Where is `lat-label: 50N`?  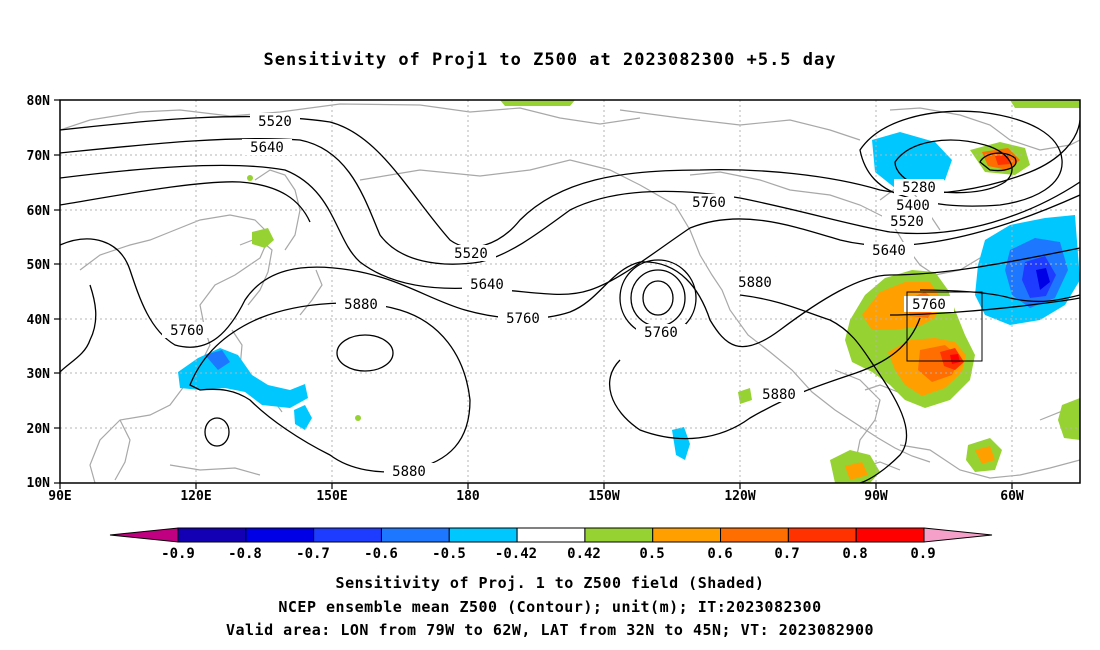
lat-label: 50N is located at coordinates (39, 265).